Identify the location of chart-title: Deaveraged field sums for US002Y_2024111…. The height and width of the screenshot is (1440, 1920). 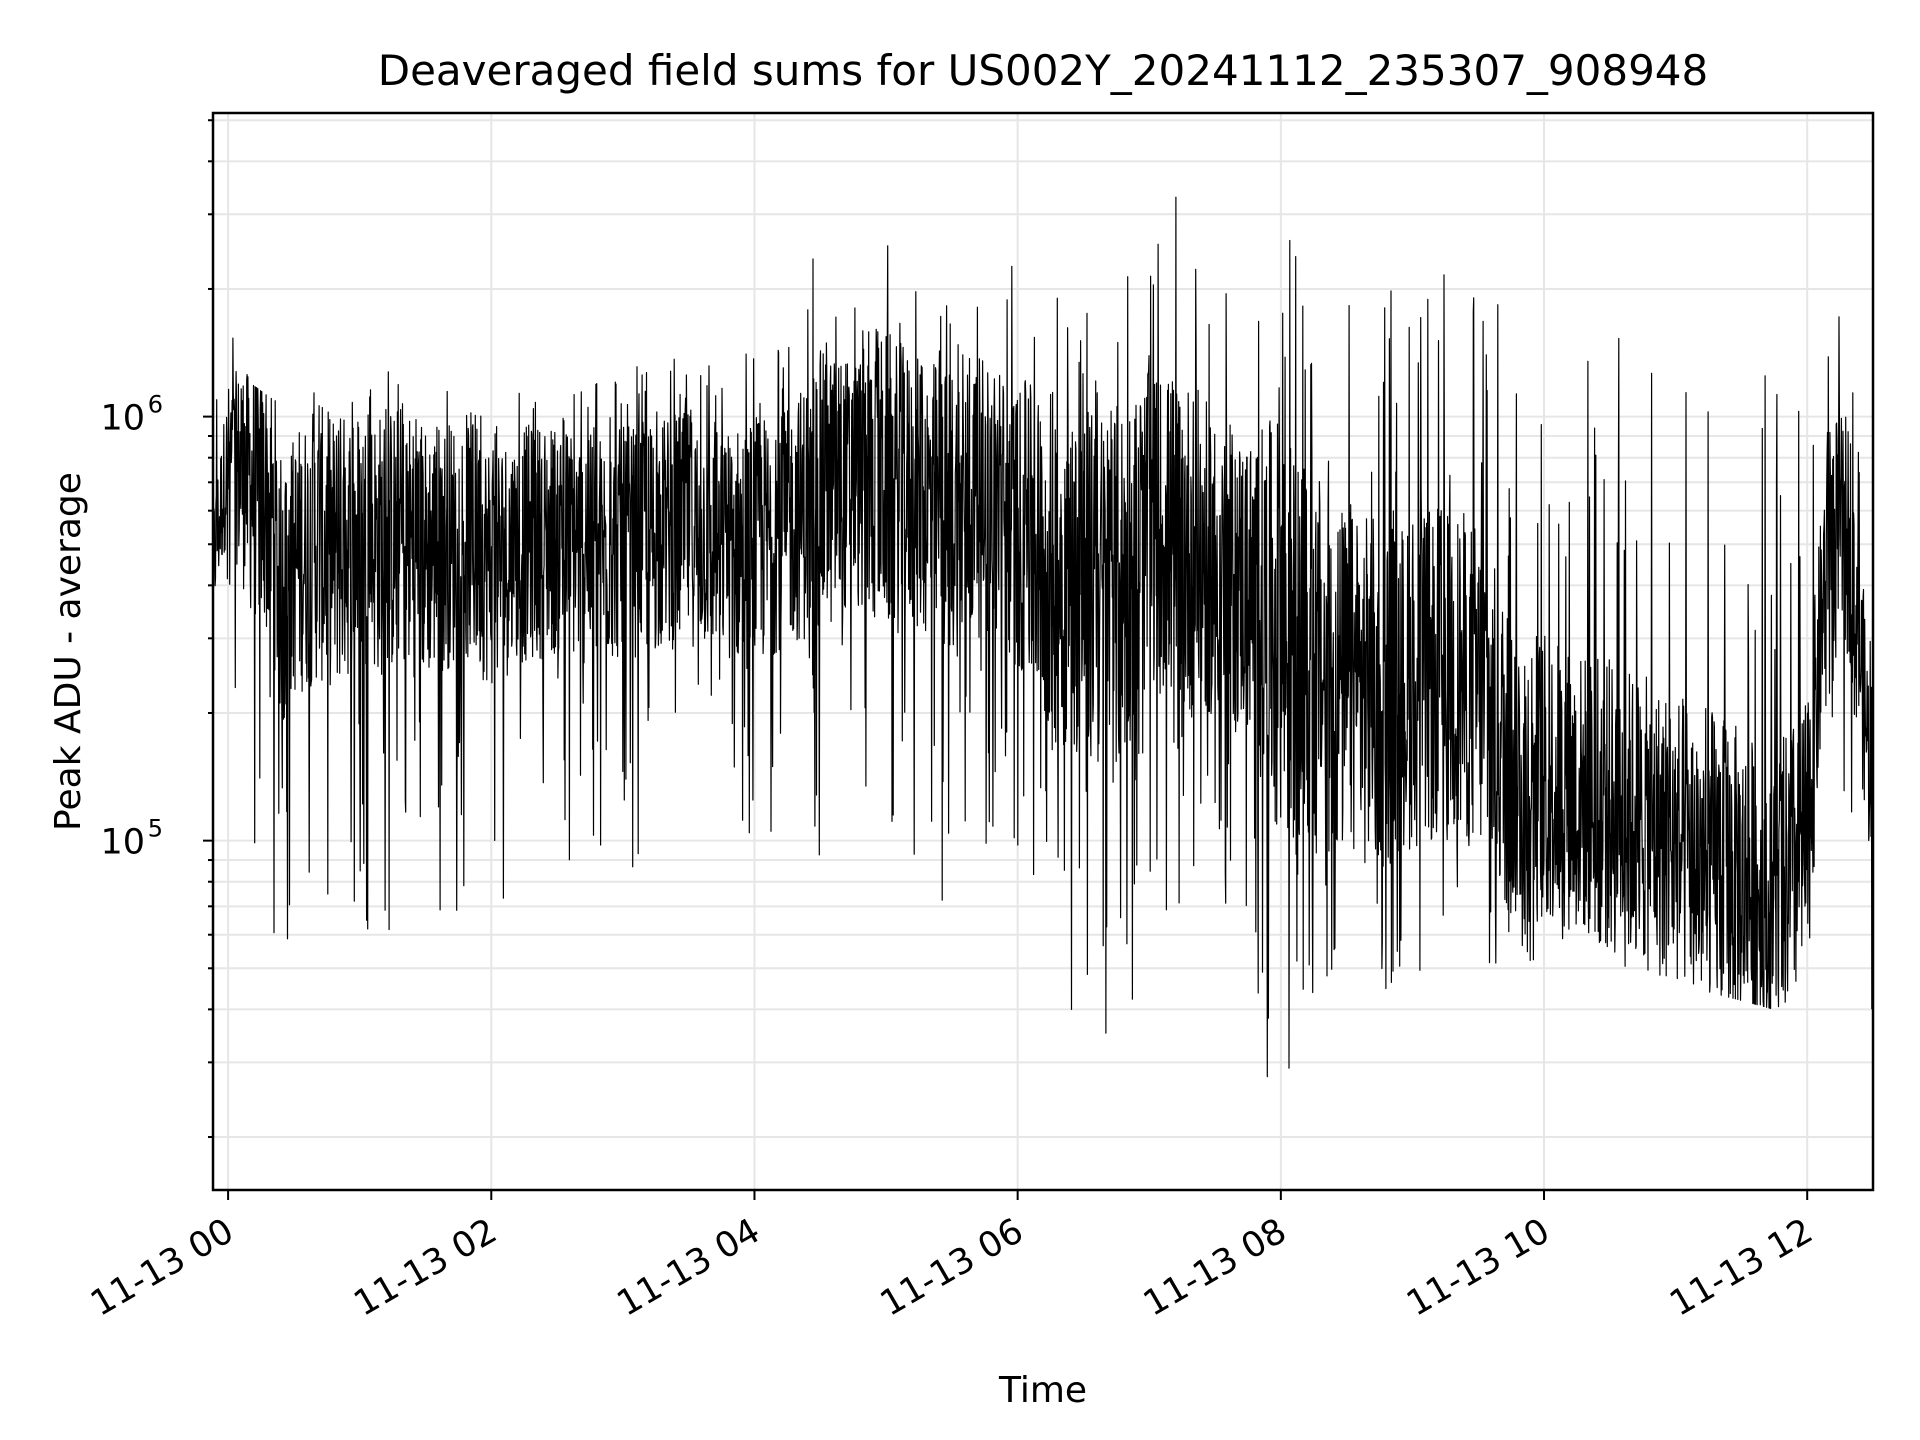
(1043, 70).